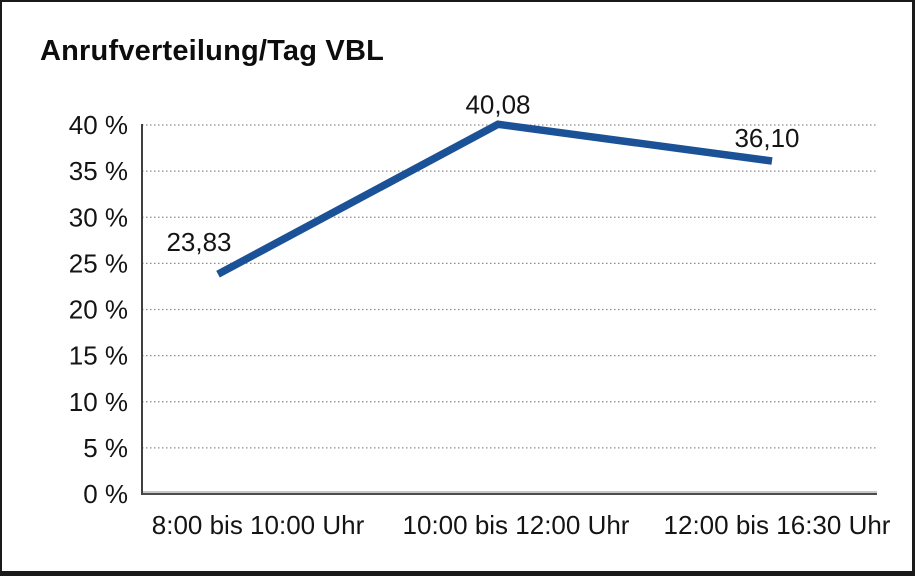  I want to click on chart-title: Anrufverteilung/Tag VBL, so click(212, 51).